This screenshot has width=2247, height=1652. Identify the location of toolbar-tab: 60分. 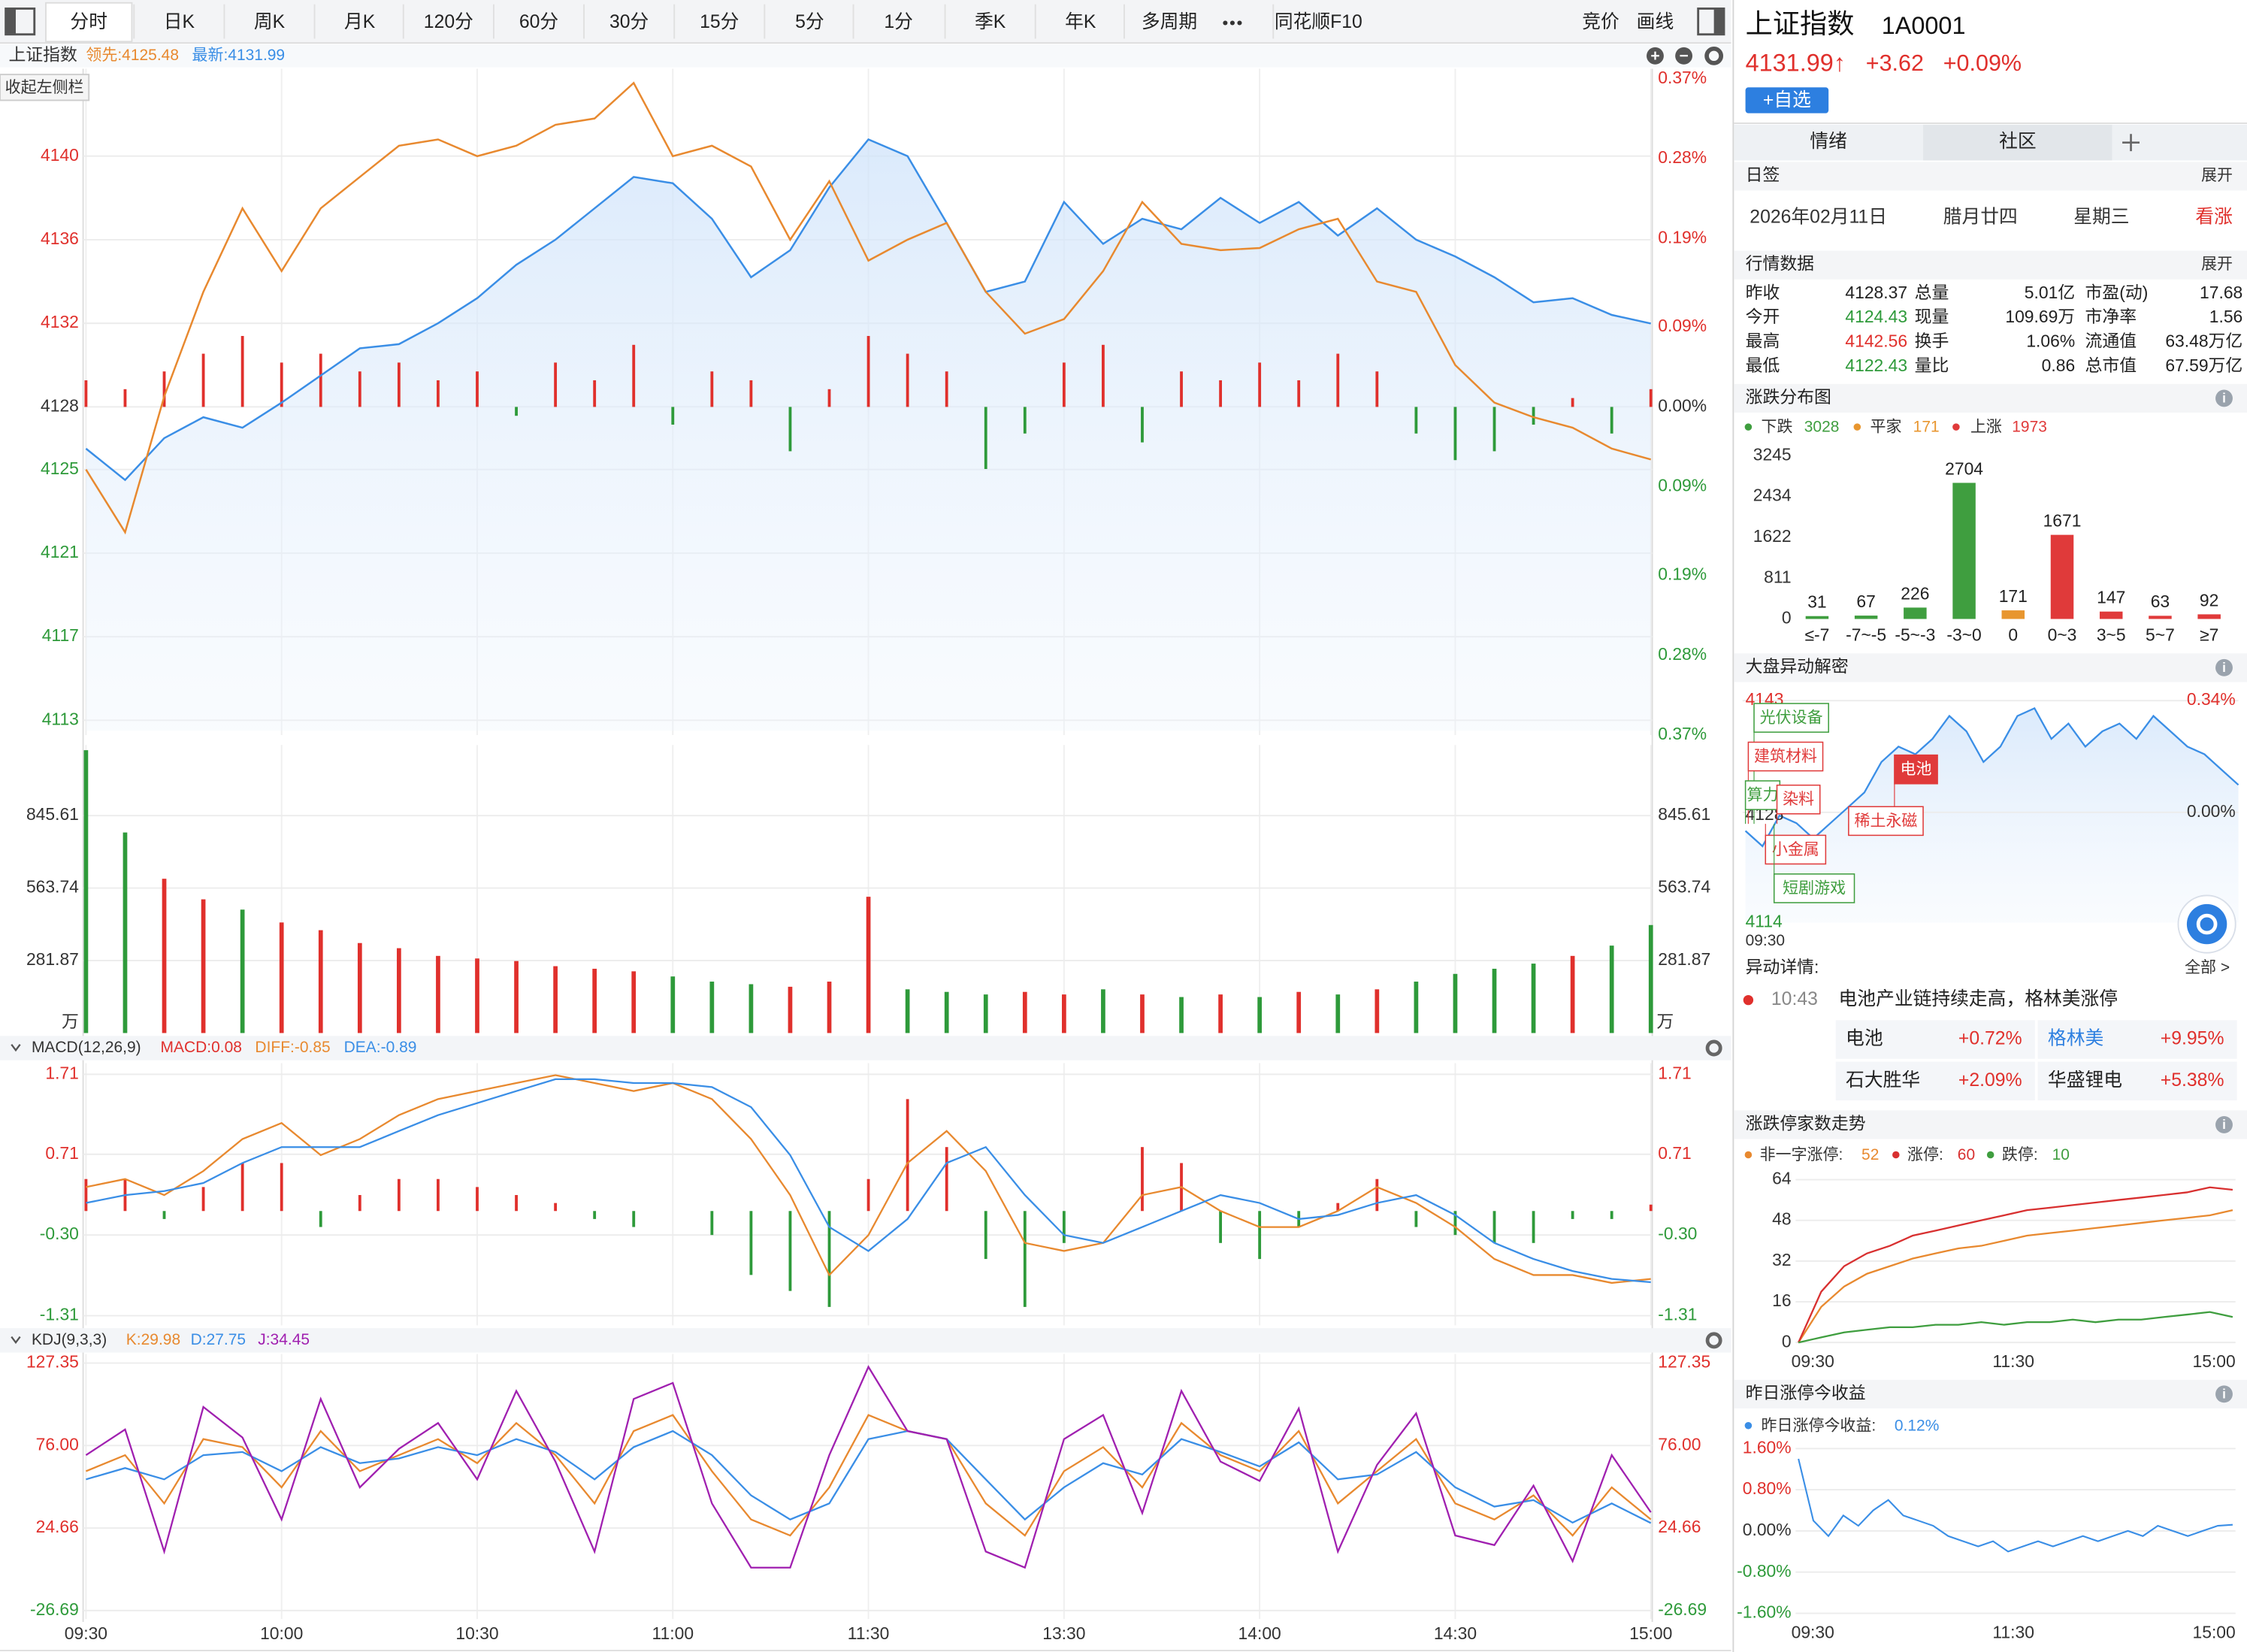
(538, 21).